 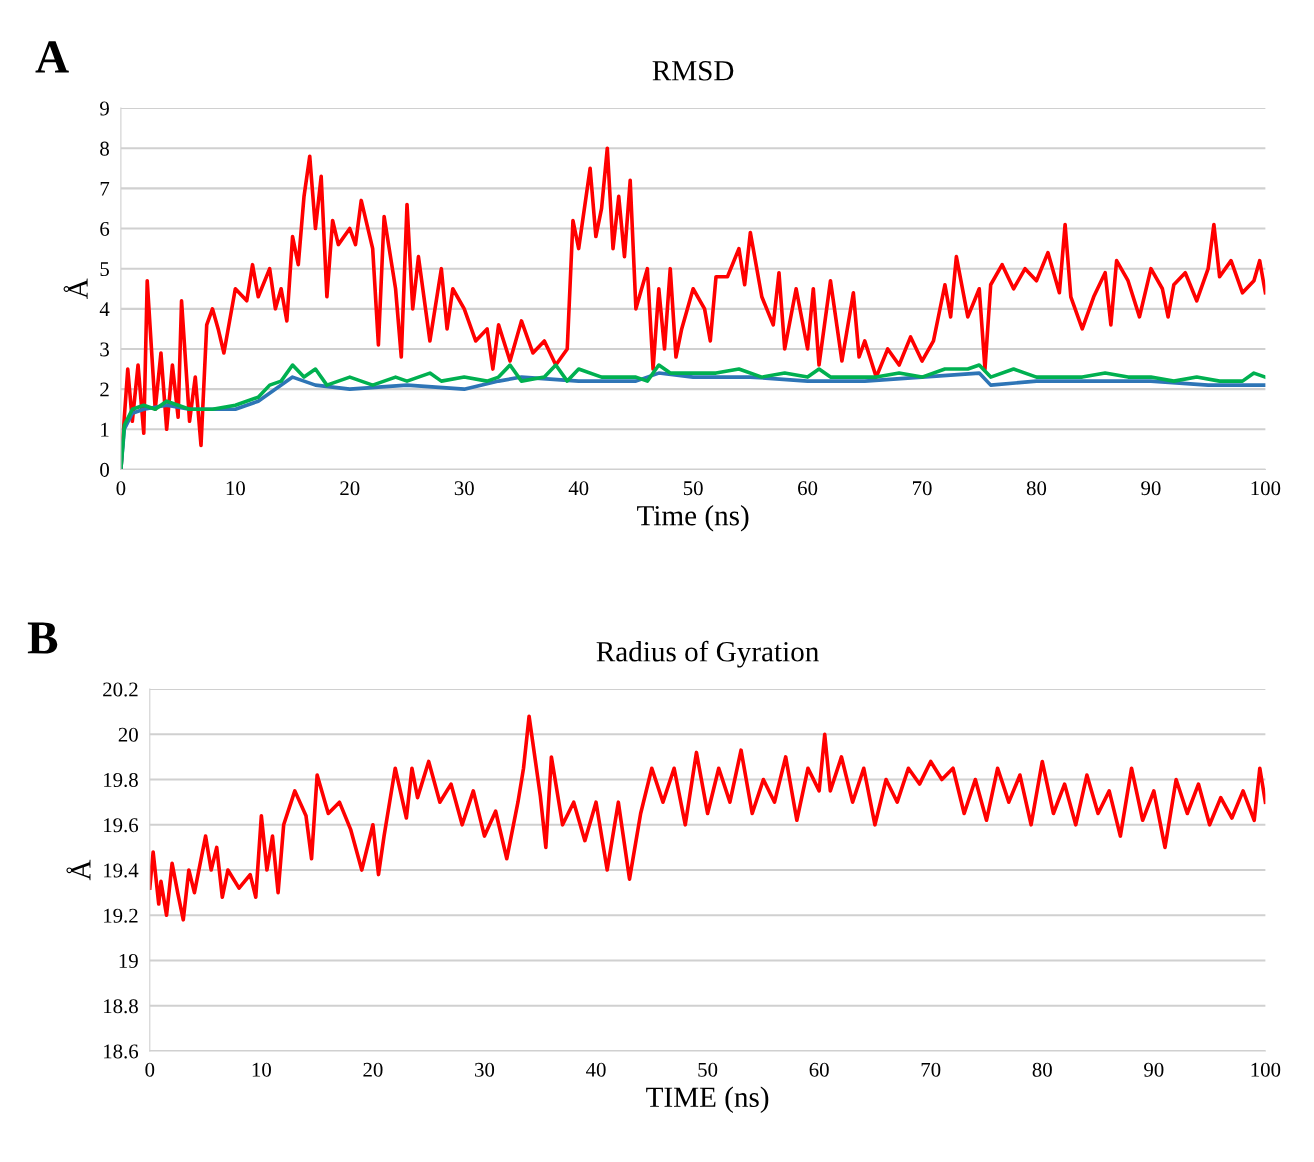 I want to click on chart-title: Radius of Gyration, so click(x=707, y=654).